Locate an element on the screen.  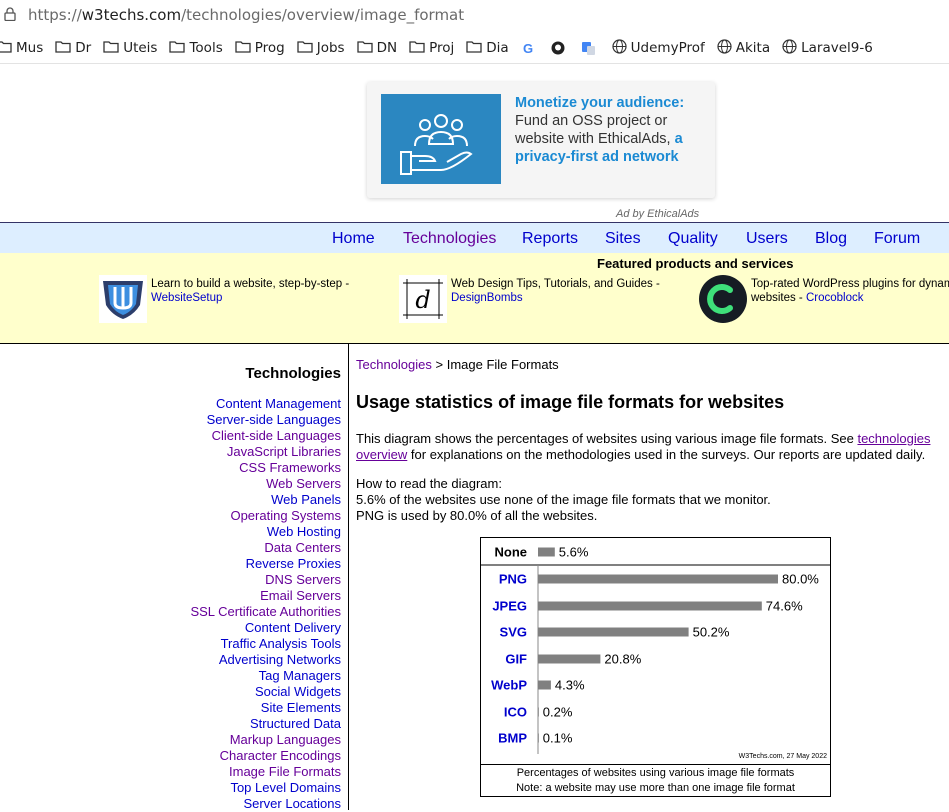
nav-reports: Reports is located at coordinates (550, 238).